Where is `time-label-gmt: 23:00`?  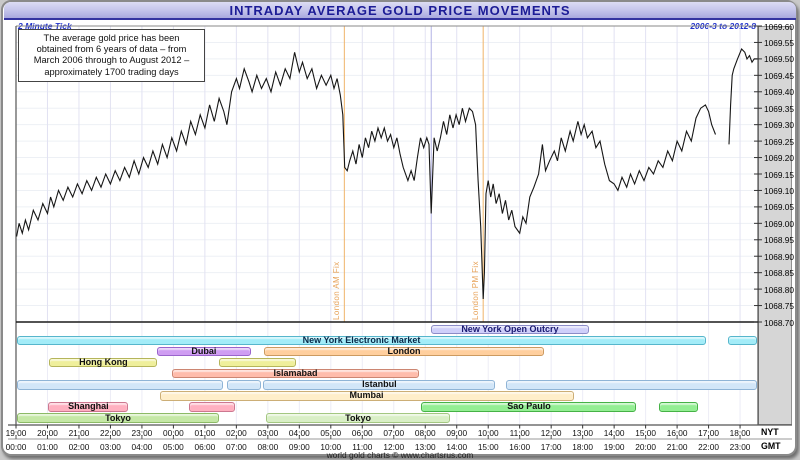 time-label-gmt: 23:00 is located at coordinates (740, 446).